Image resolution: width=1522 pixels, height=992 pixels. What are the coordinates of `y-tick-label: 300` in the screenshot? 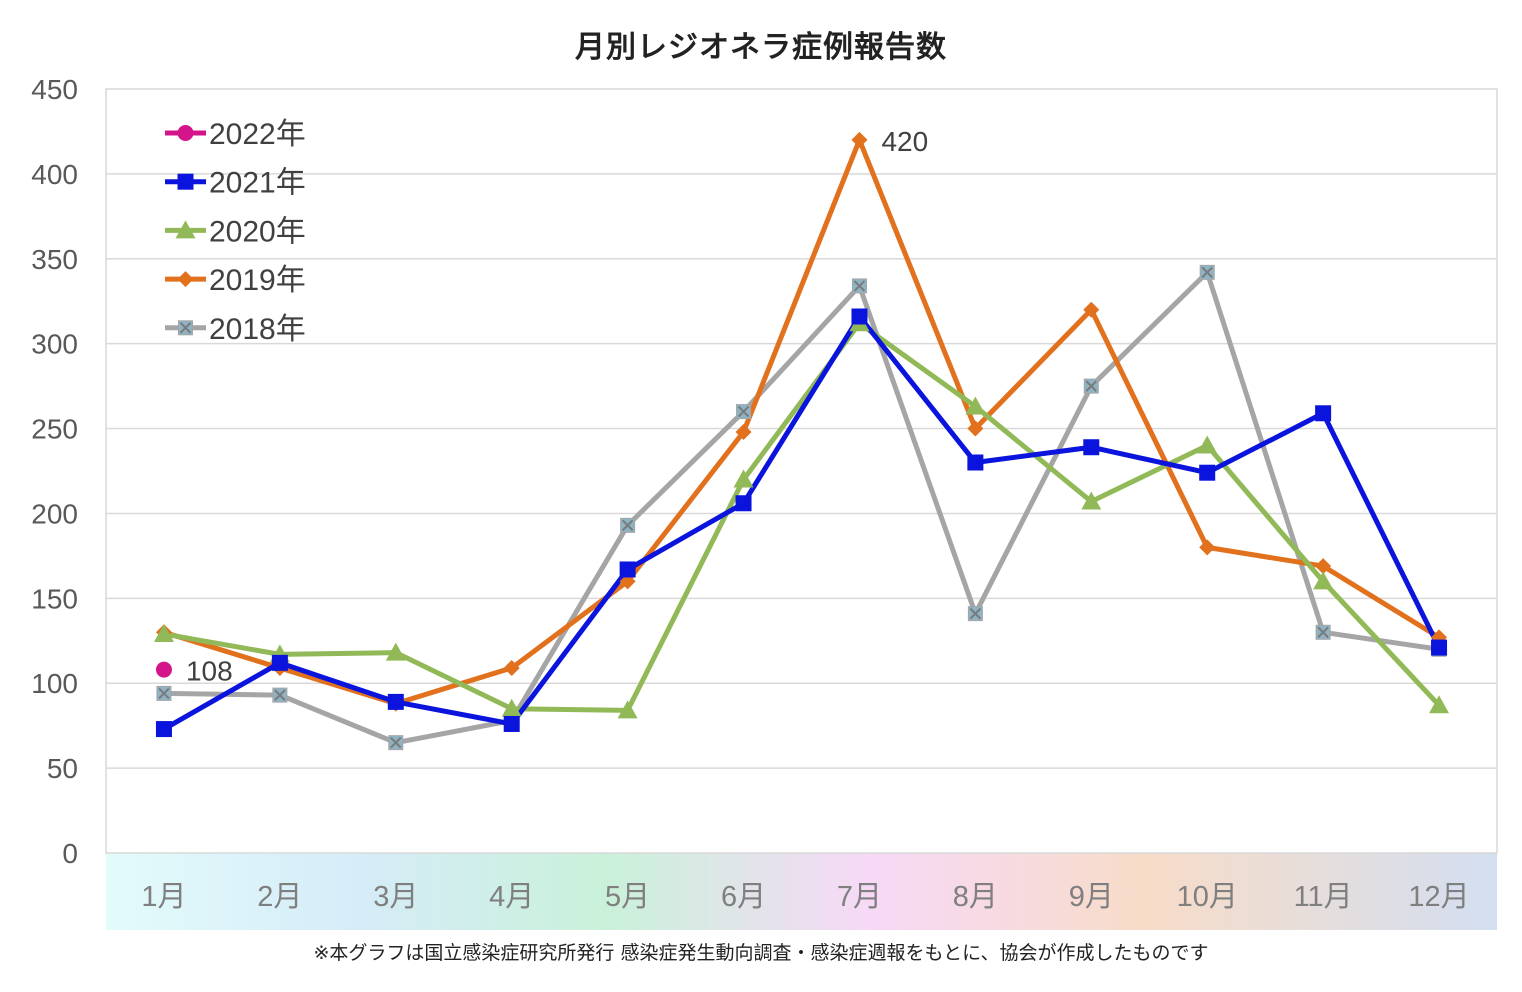 It's located at (54, 344).